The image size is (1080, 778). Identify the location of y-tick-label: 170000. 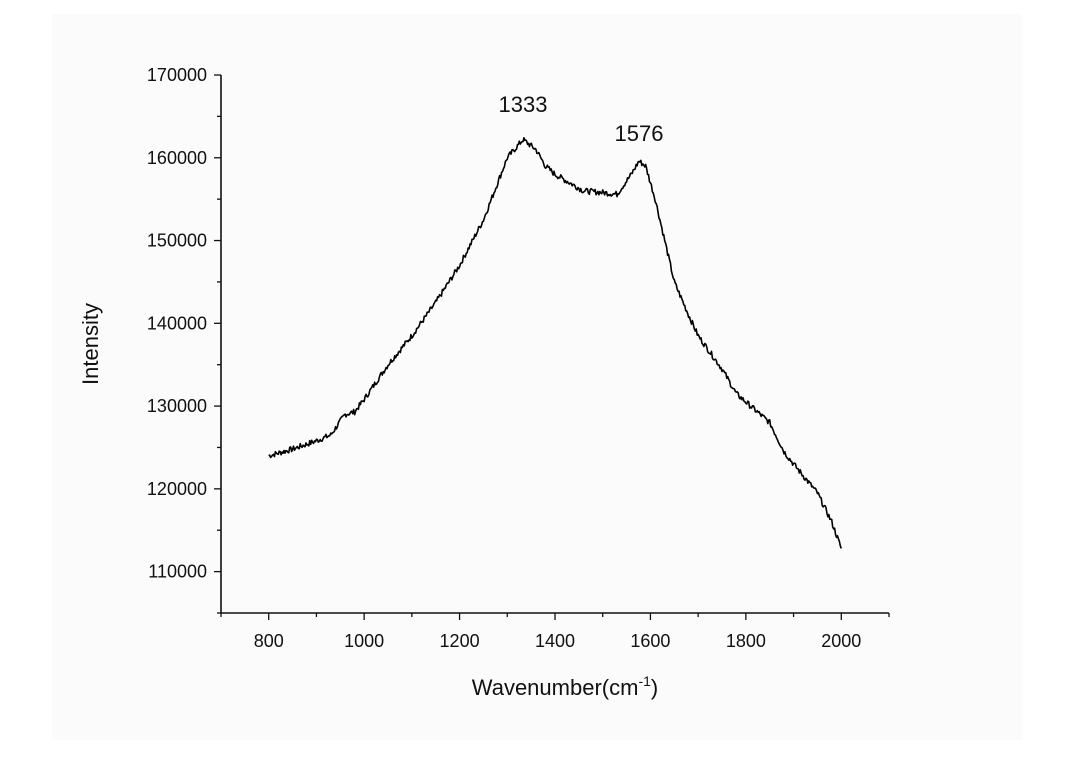
(177, 75).